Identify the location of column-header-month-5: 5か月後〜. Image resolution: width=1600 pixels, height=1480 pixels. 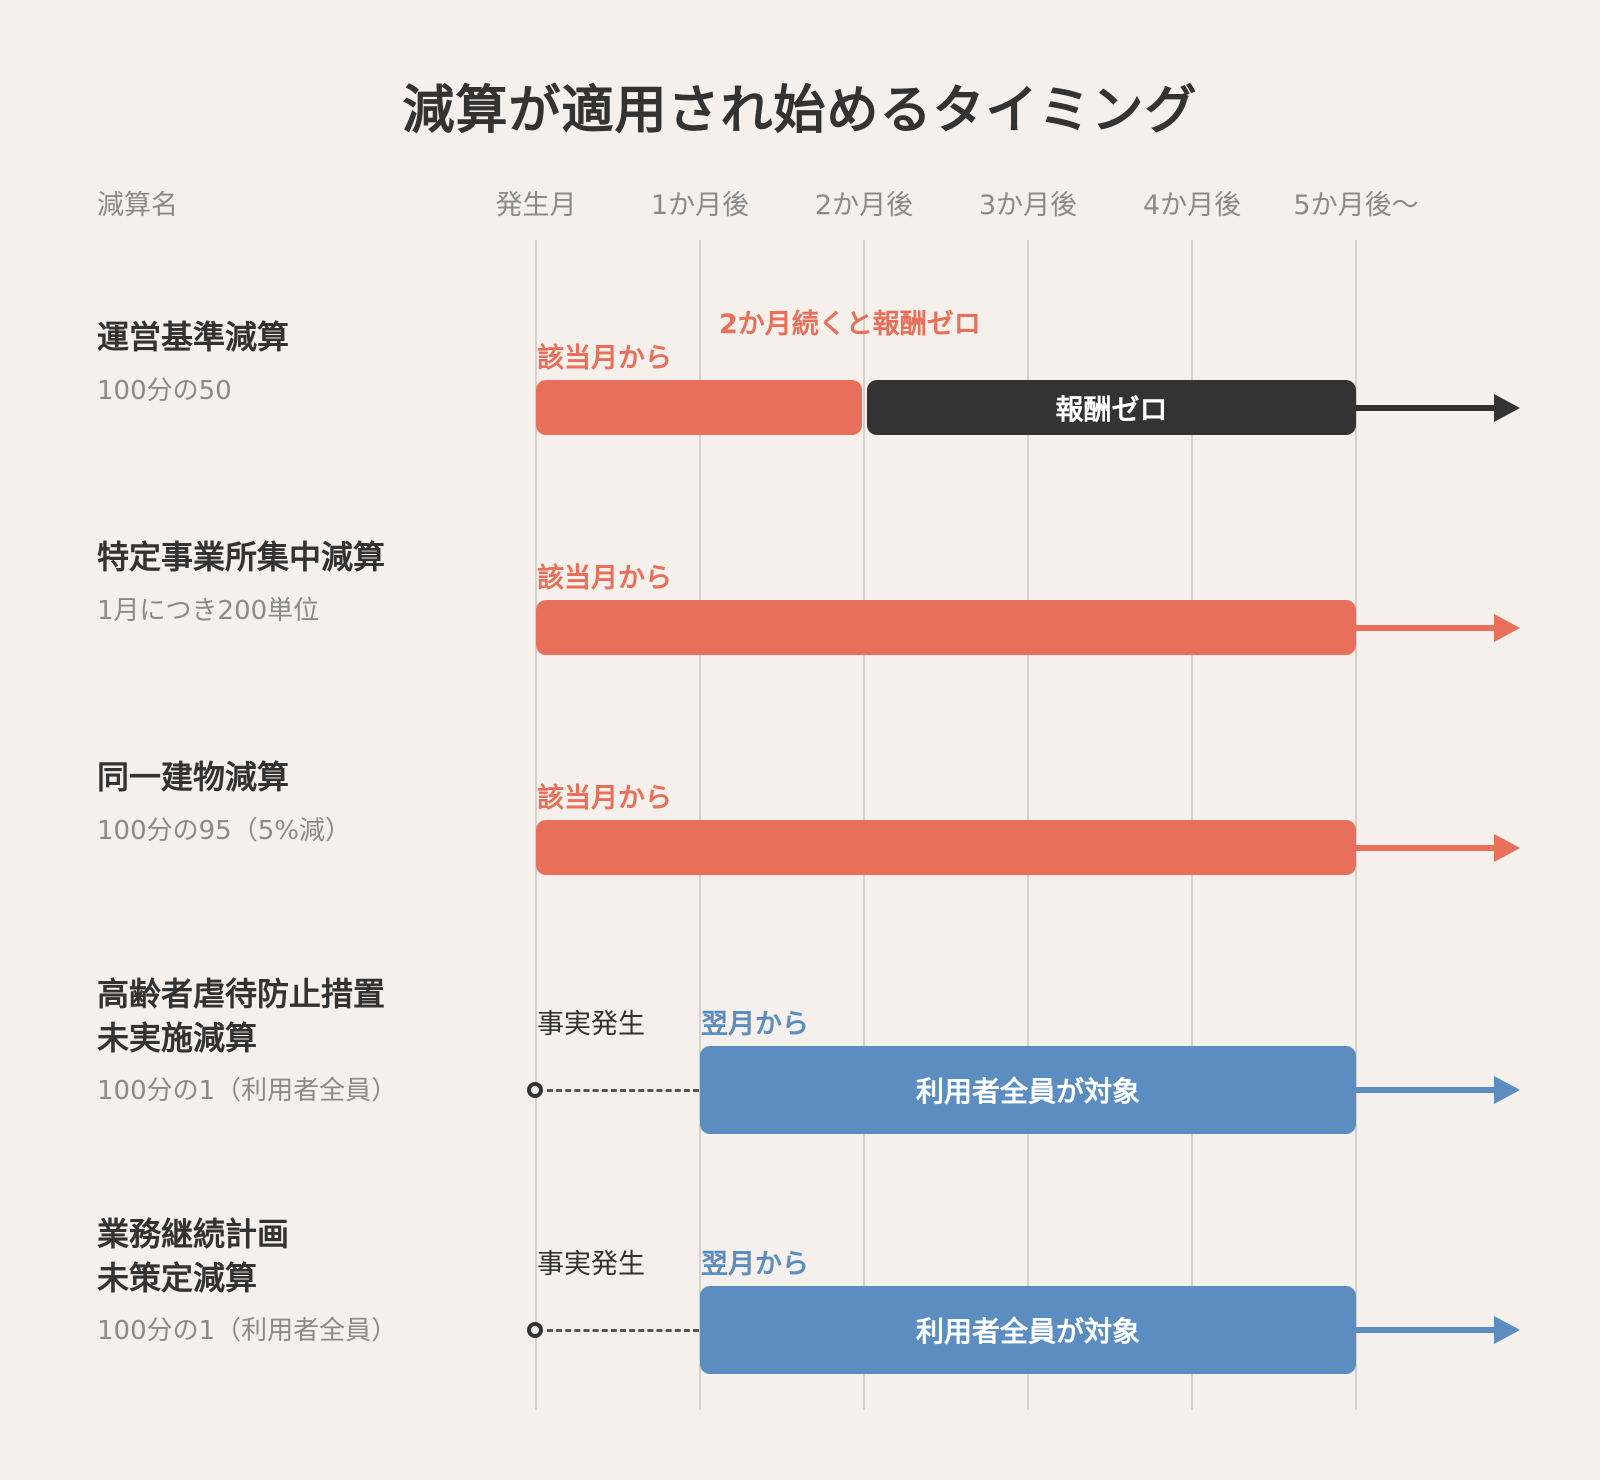
(1356, 205).